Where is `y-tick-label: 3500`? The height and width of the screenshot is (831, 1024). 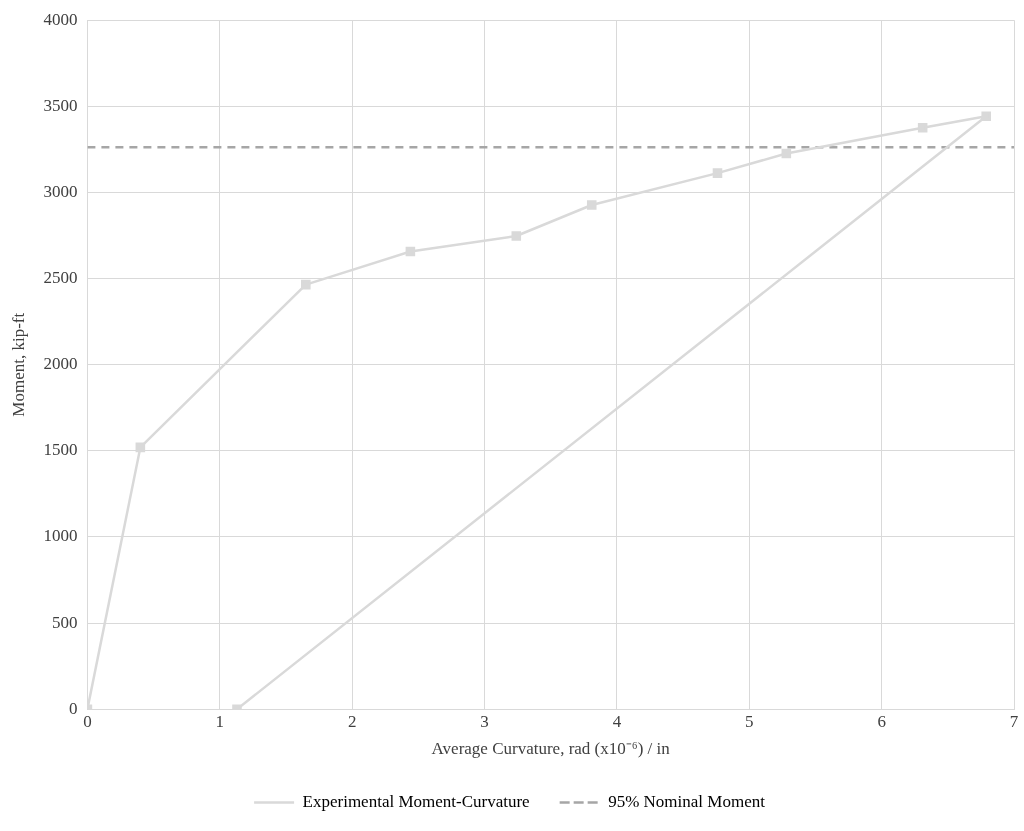 y-tick-label: 3500 is located at coordinates (60, 105).